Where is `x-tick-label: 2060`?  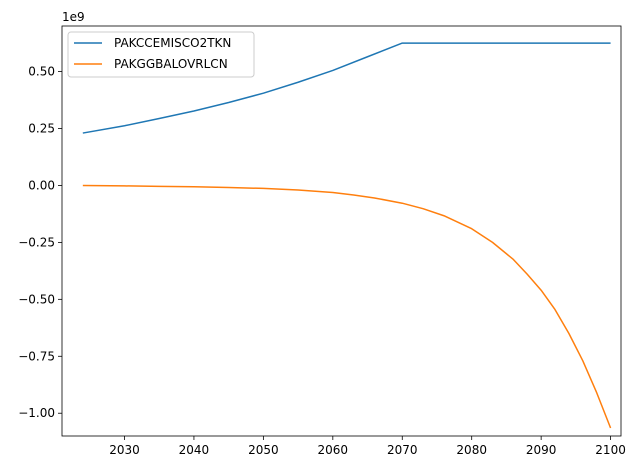
x-tick-label: 2060 is located at coordinates (333, 450).